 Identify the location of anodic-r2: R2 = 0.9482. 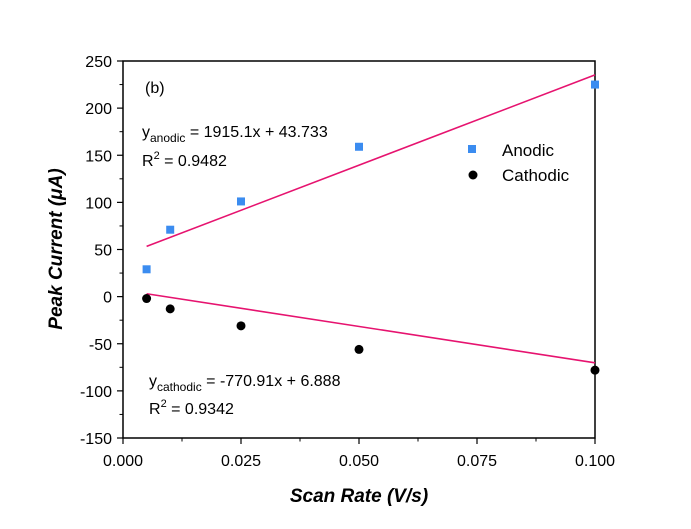
(184, 160).